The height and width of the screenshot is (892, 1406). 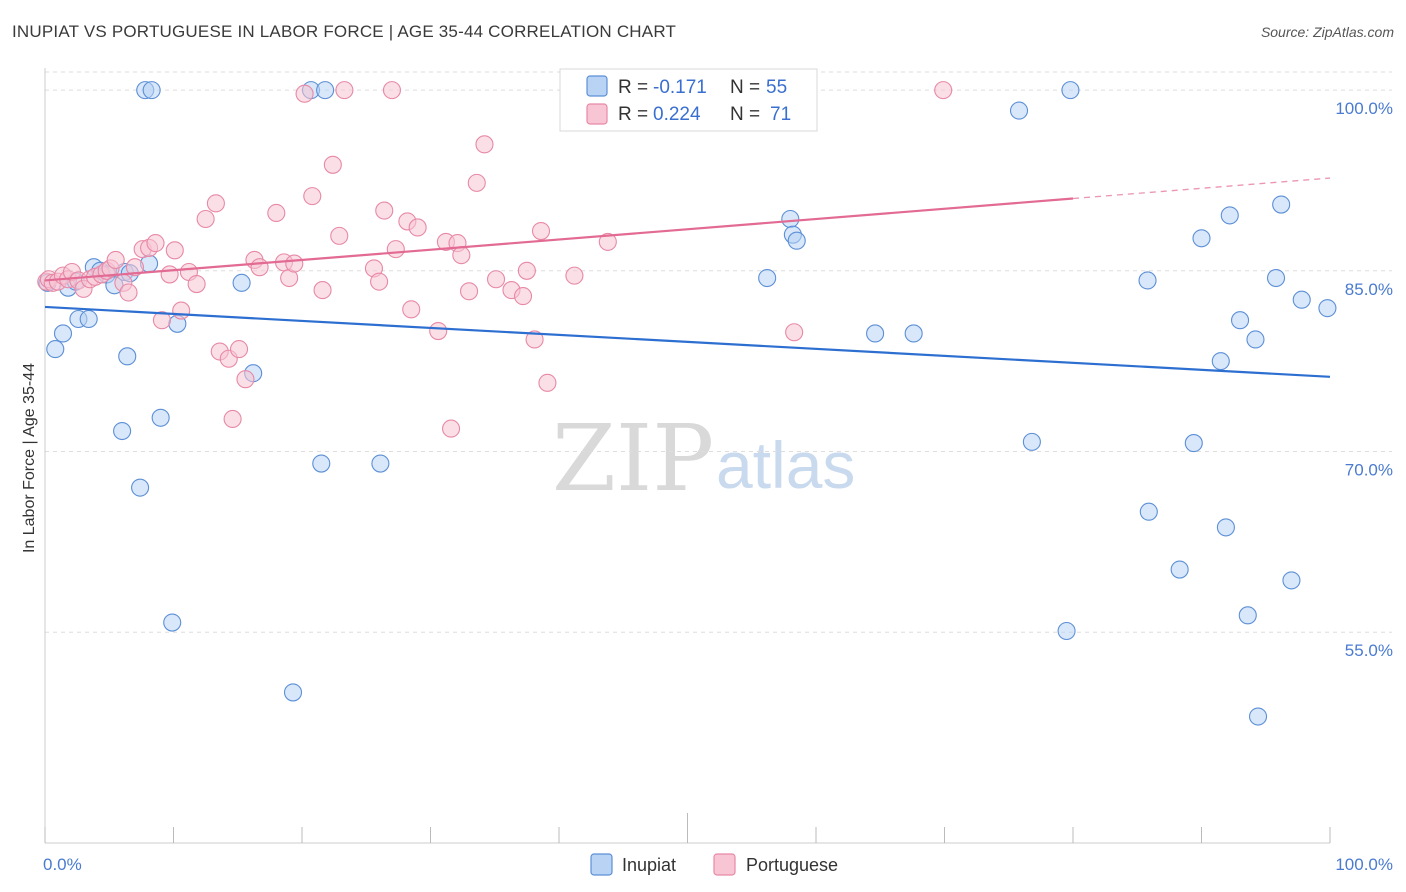 What do you see at coordinates (559, 239) in the screenshot?
I see `portuguese-trend-line` at bounding box center [559, 239].